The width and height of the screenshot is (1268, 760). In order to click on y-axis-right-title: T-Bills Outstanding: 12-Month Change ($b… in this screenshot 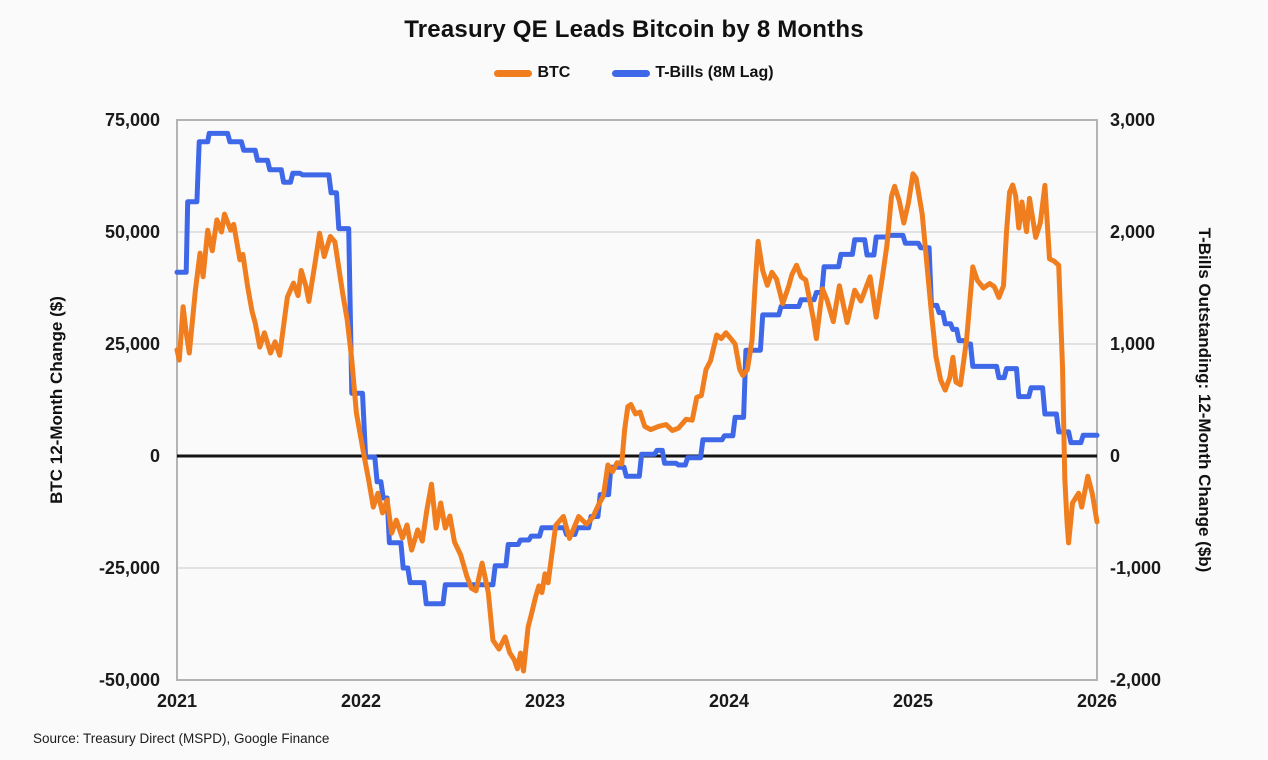, I will do `click(1204, 400)`.